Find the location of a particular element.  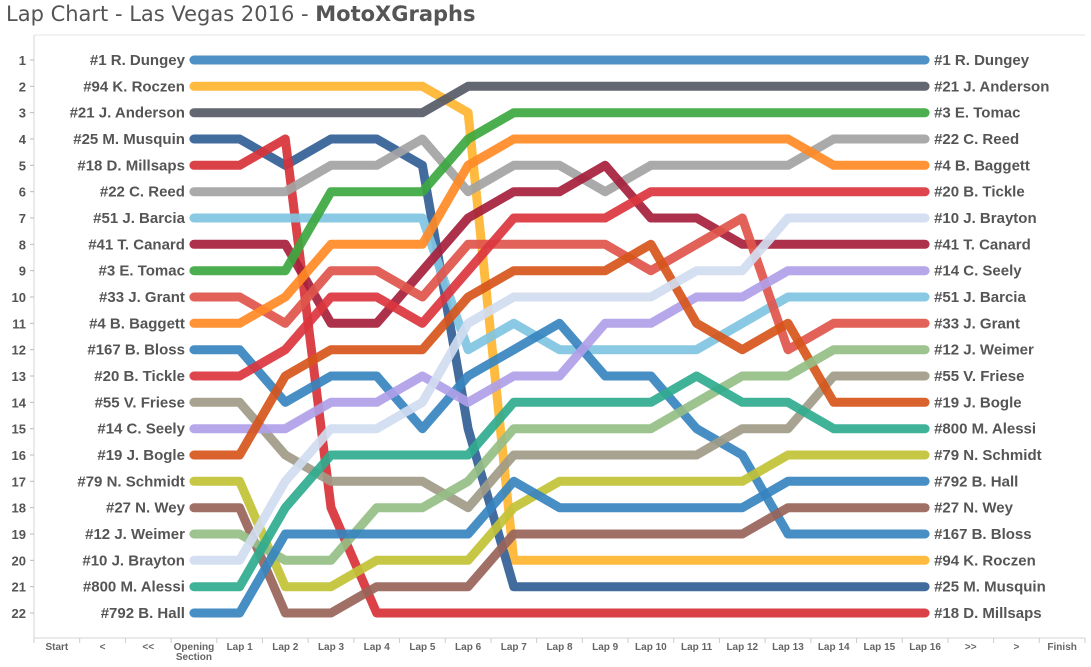

finish-label: #12 J. Weimer is located at coordinates (984, 350).